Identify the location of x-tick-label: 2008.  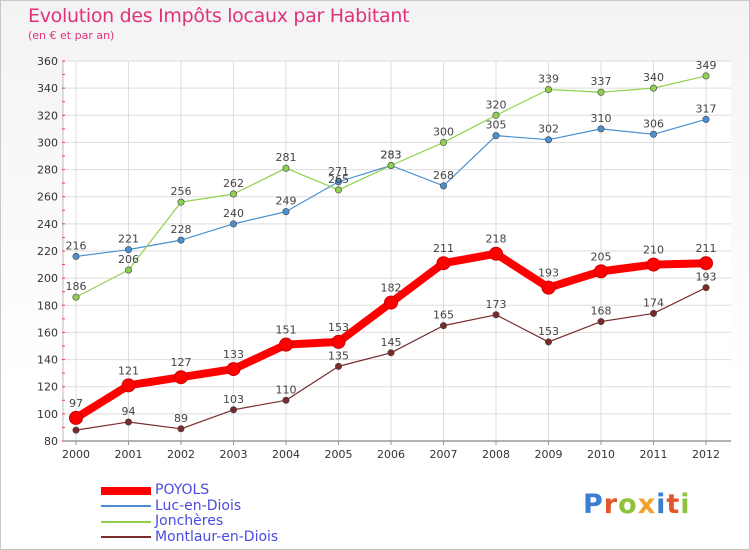
(496, 454).